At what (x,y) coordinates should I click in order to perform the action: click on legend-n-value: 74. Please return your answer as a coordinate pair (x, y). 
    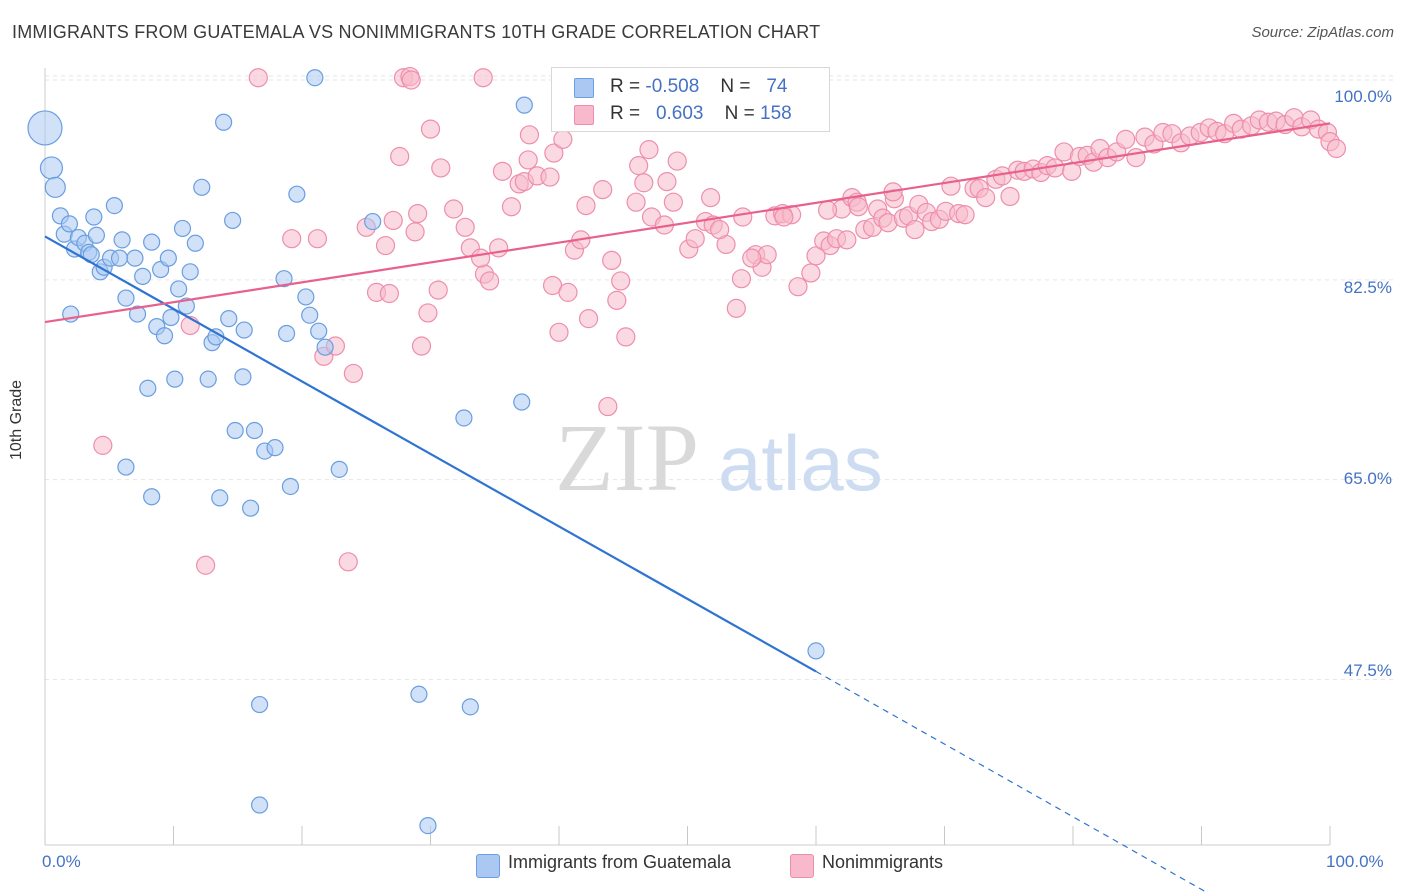
    Looking at the image, I should click on (777, 86).